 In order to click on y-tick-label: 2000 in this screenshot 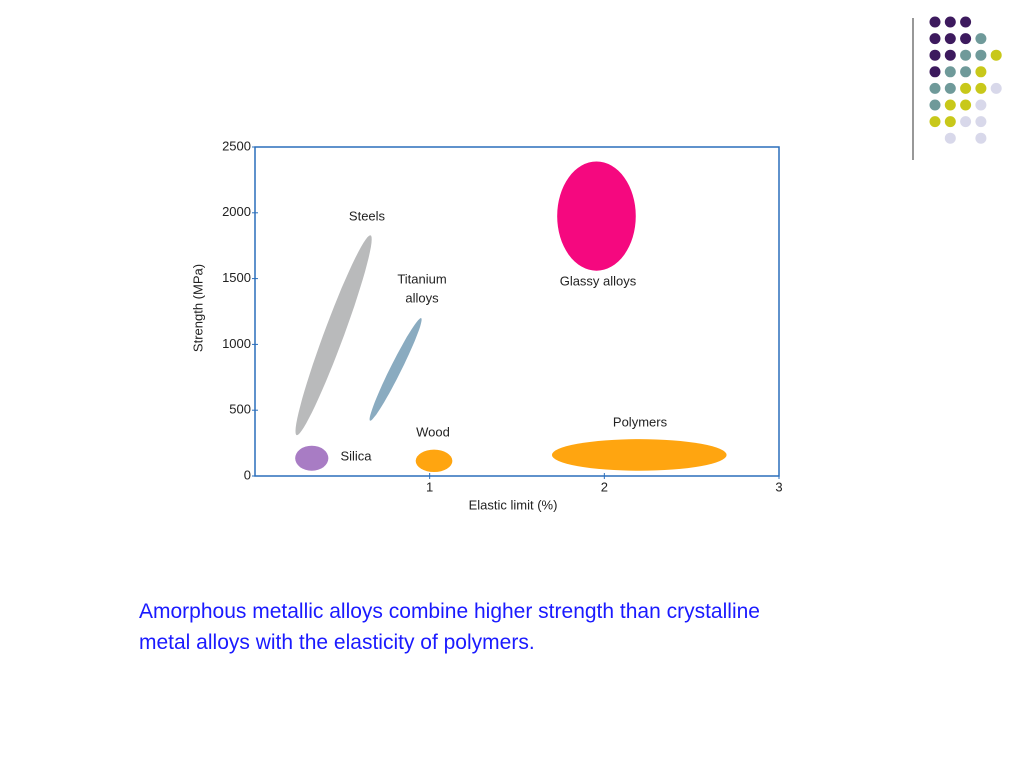, I will do `click(236, 211)`.